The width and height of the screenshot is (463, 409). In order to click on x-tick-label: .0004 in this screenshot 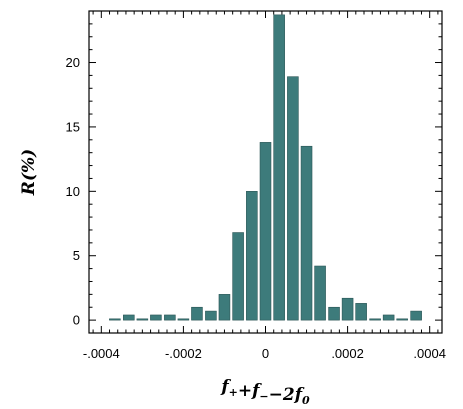, I will do `click(429, 353)`.